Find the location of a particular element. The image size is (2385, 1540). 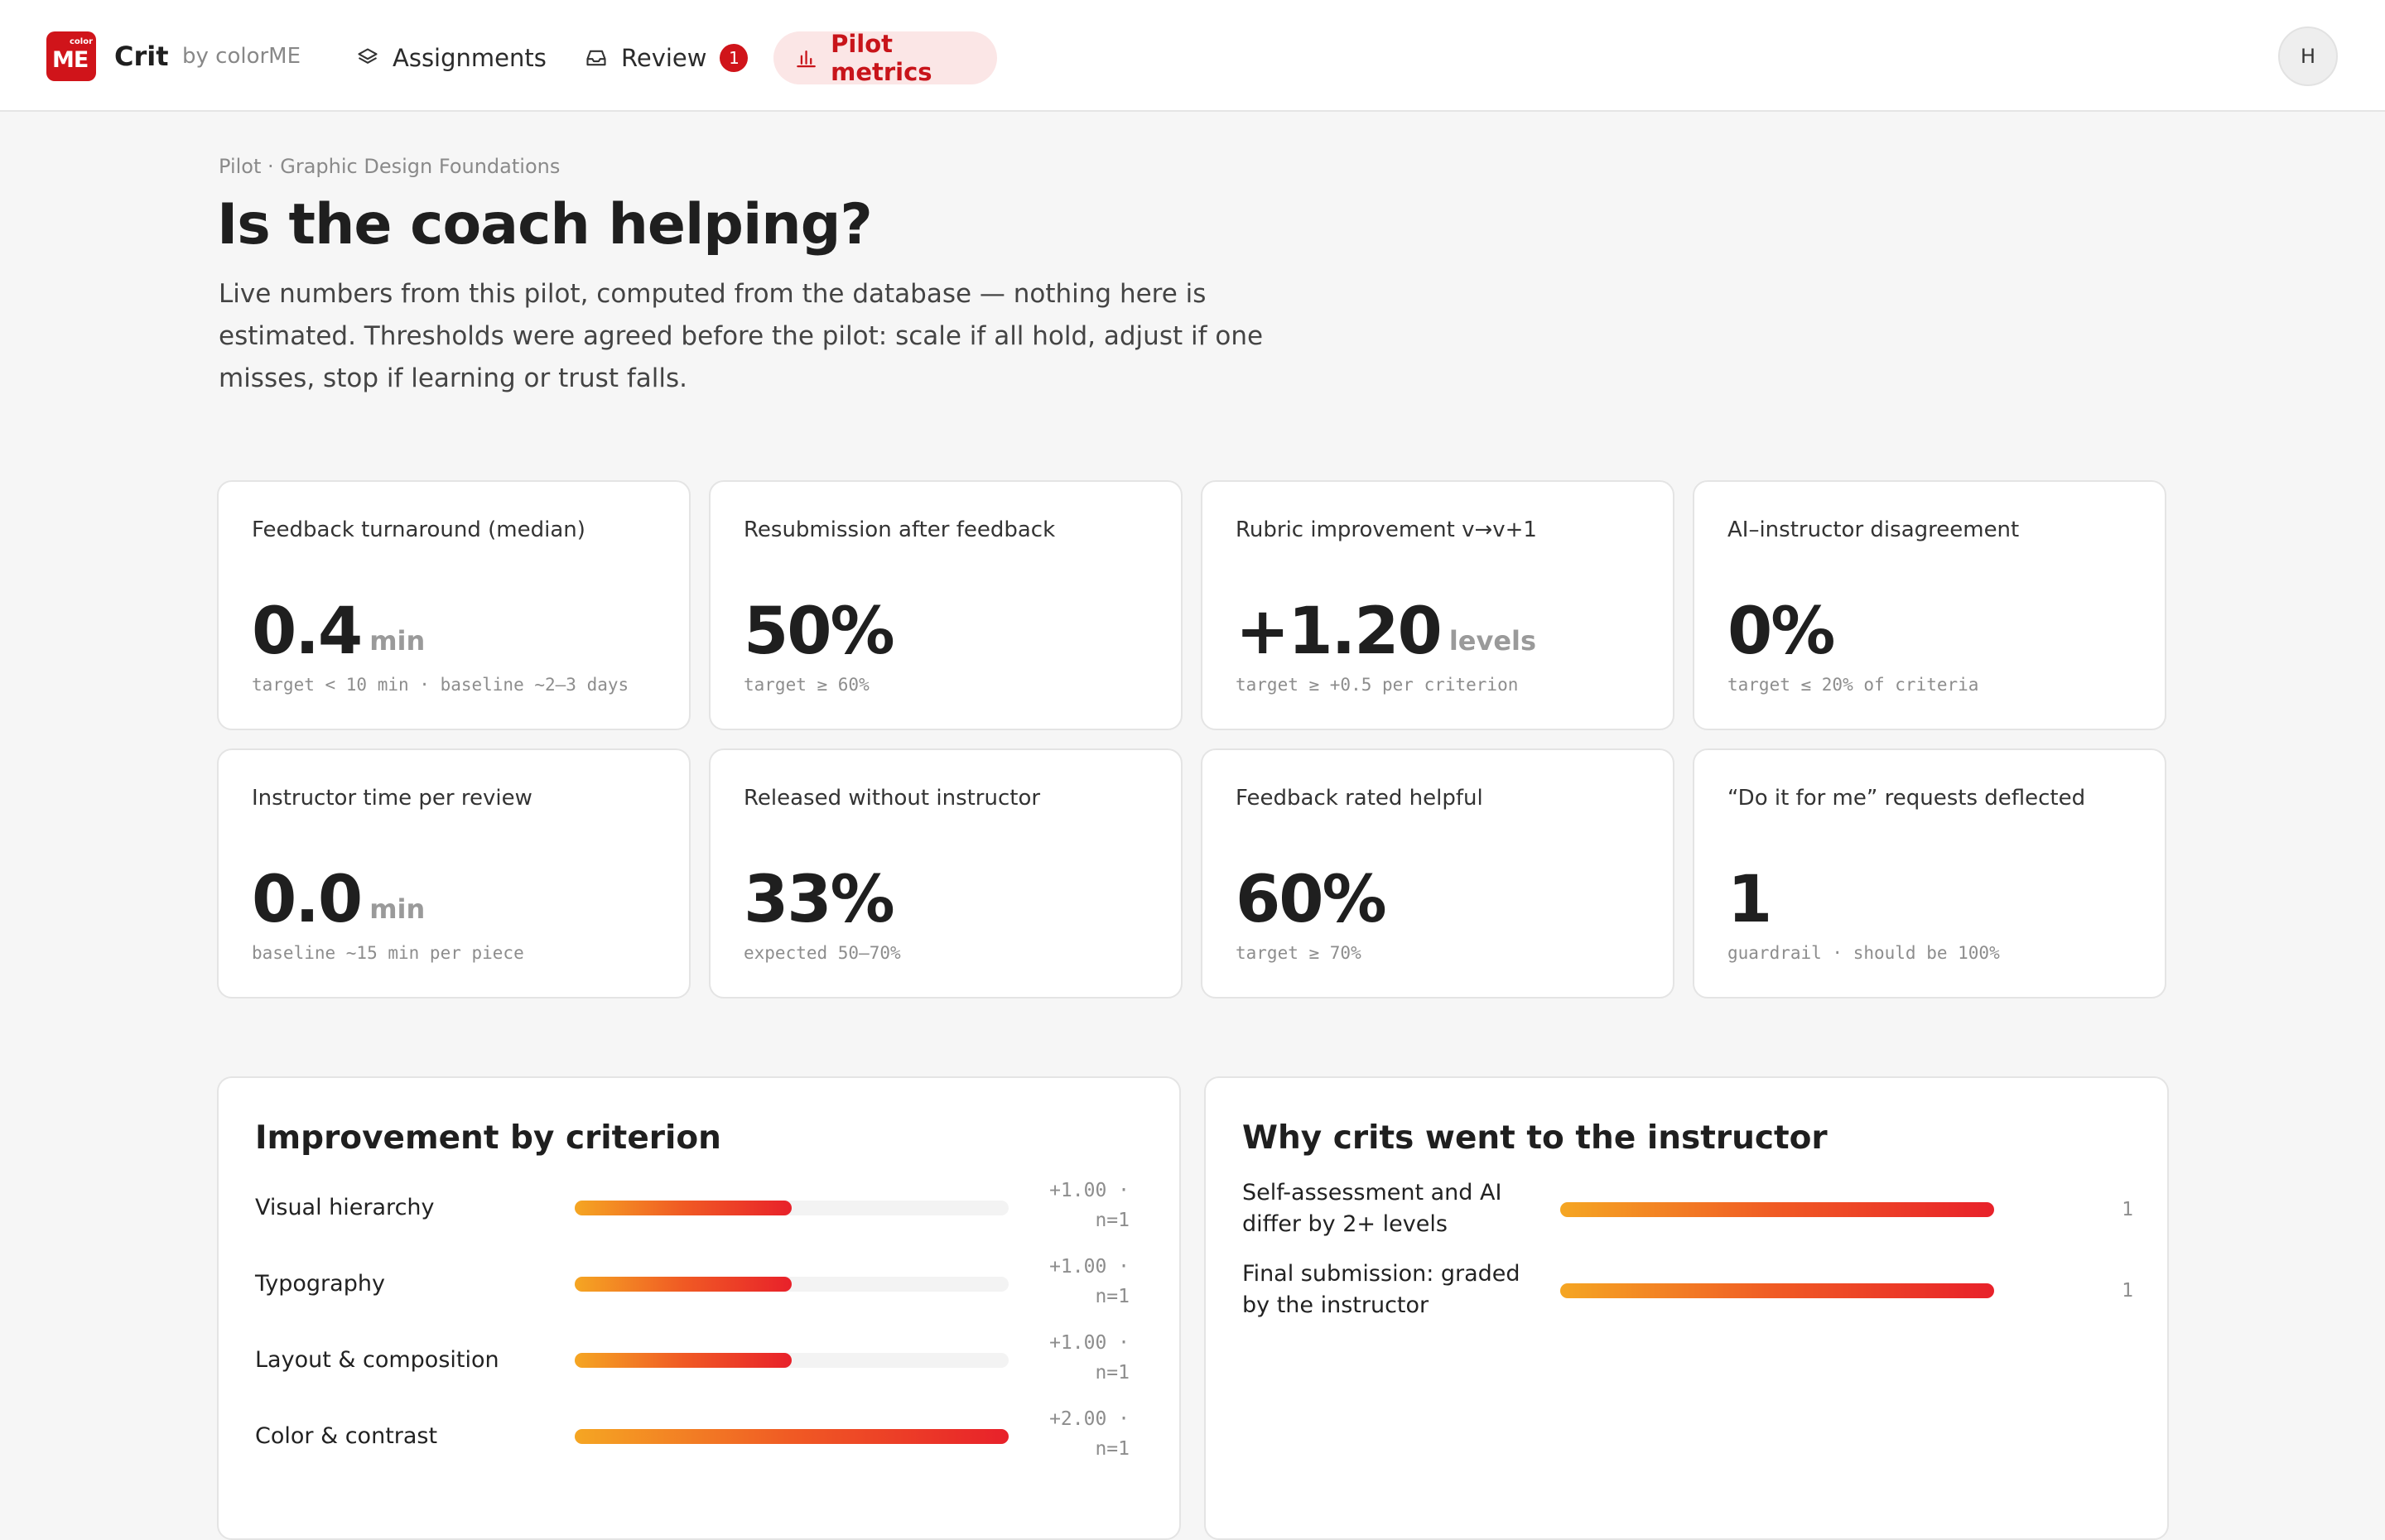

metric-number: 60% is located at coordinates (1311, 900).